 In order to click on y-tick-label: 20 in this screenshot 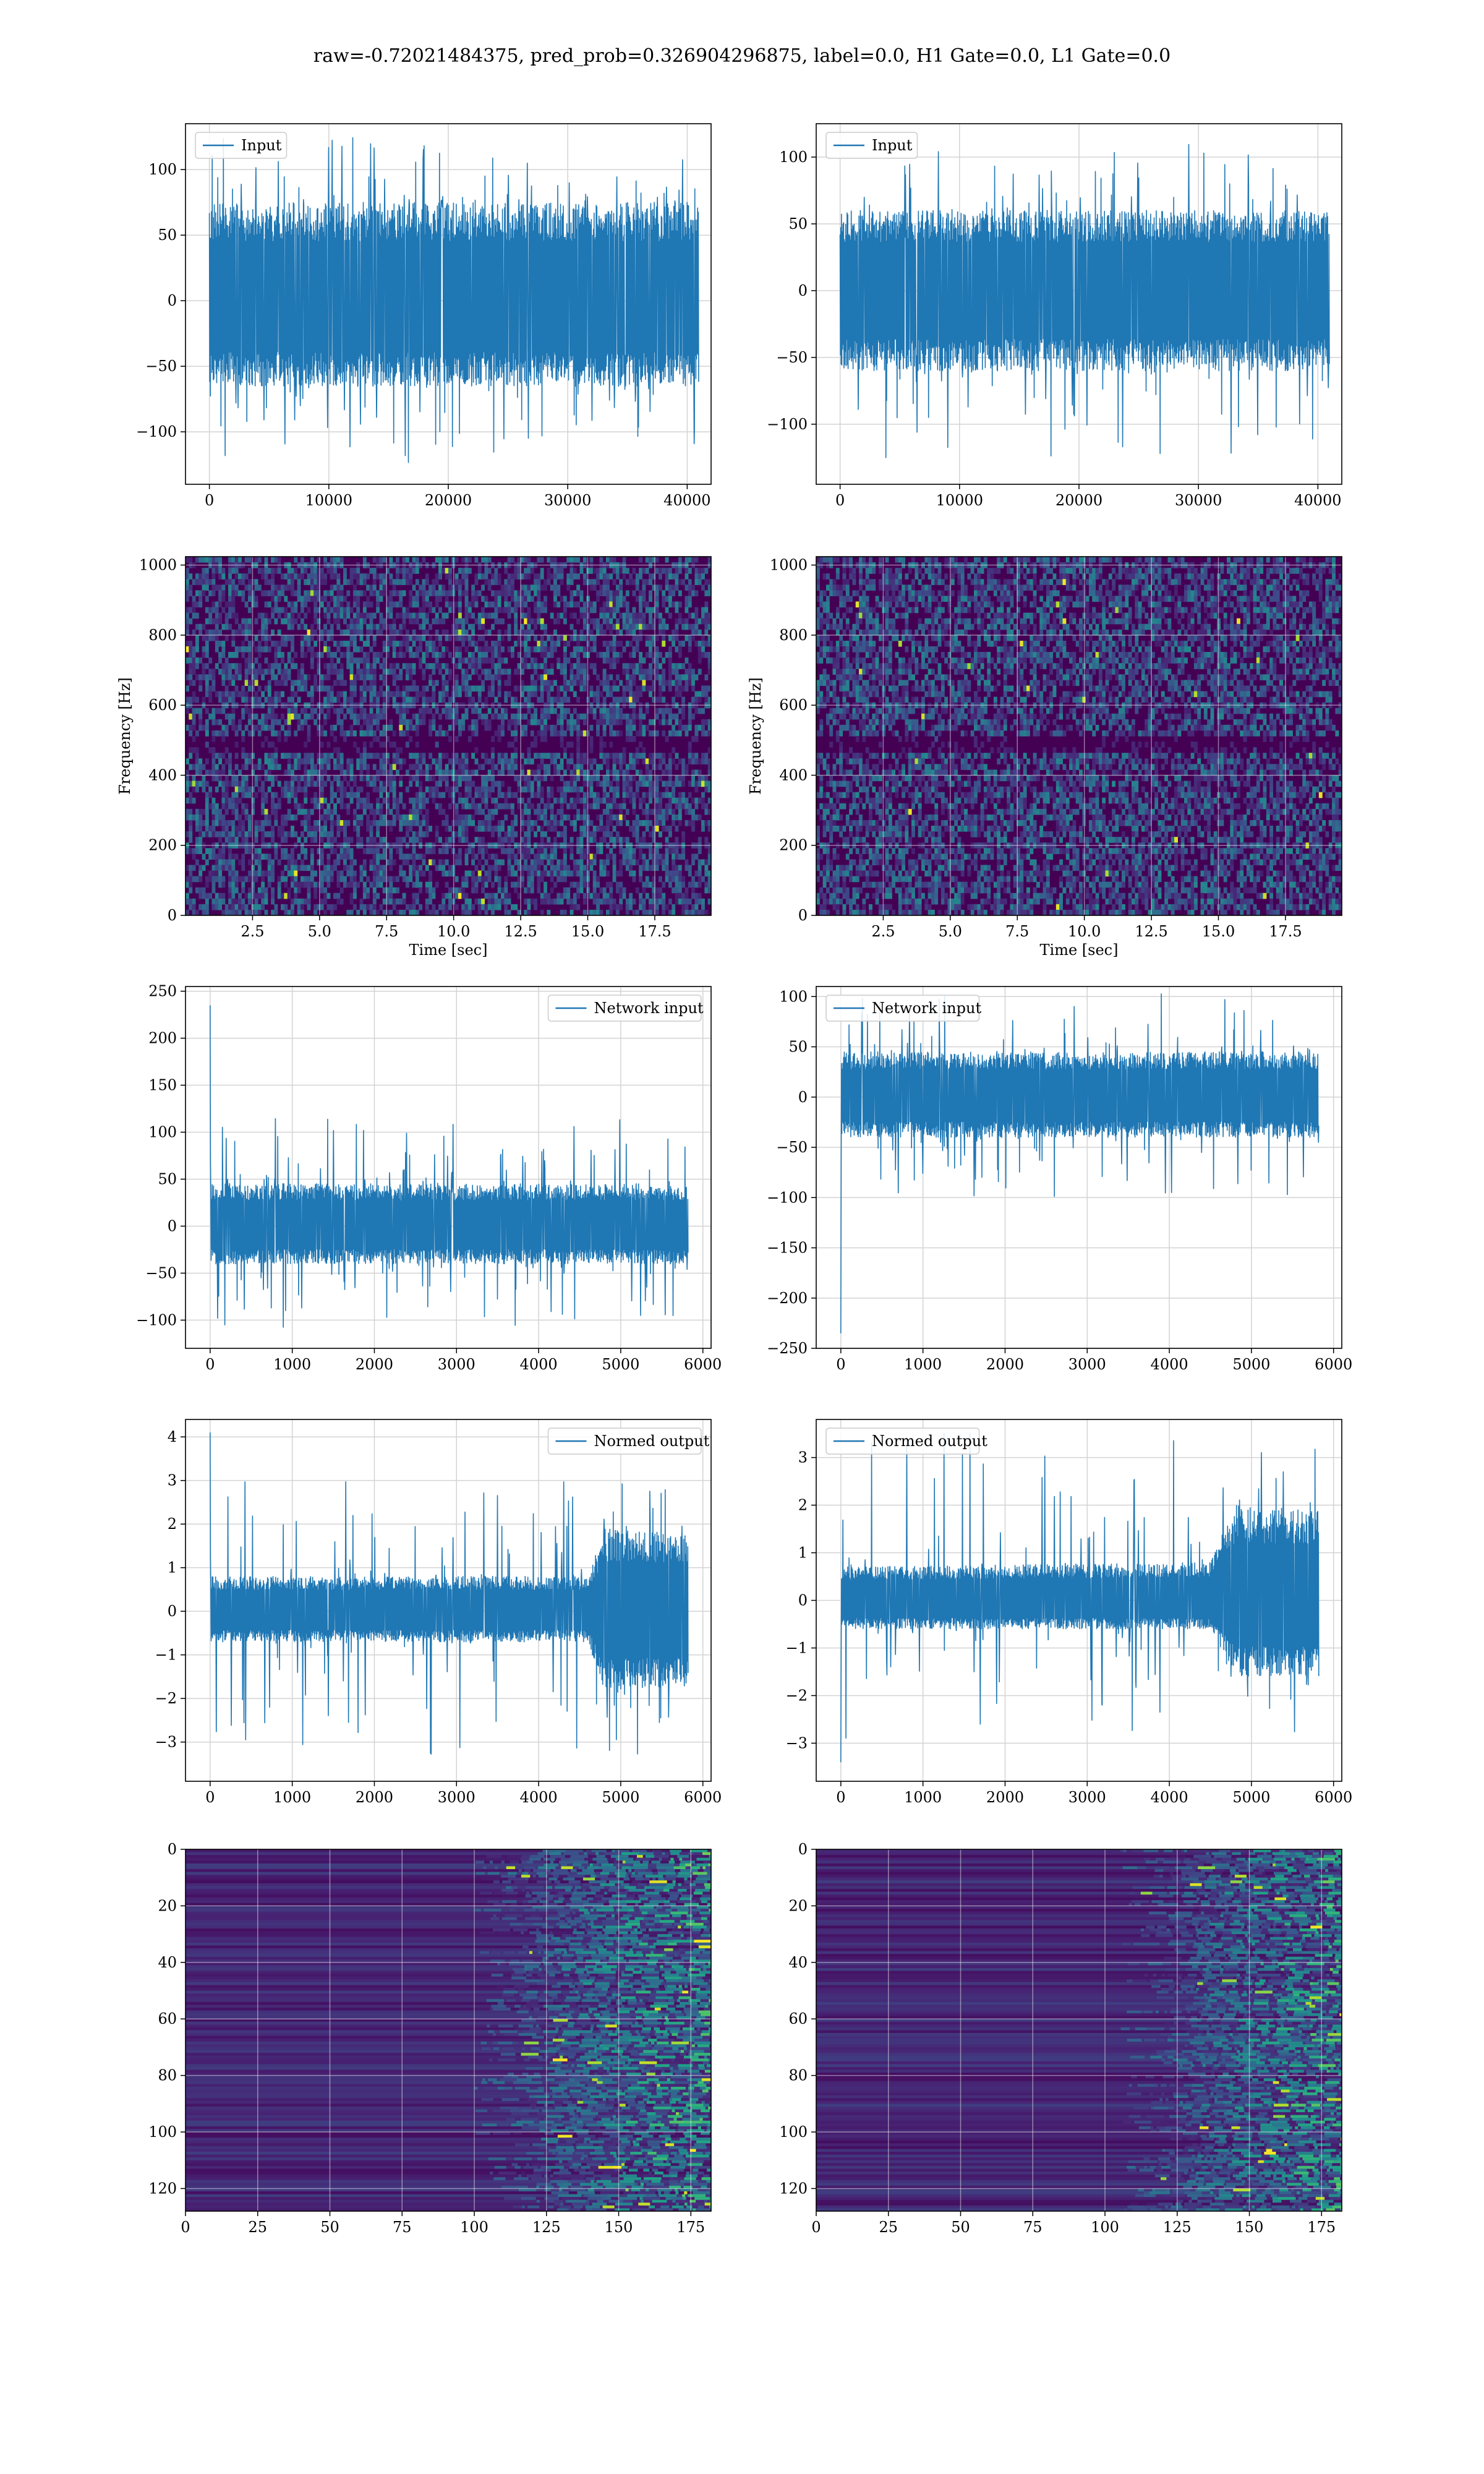, I will do `click(798, 1906)`.